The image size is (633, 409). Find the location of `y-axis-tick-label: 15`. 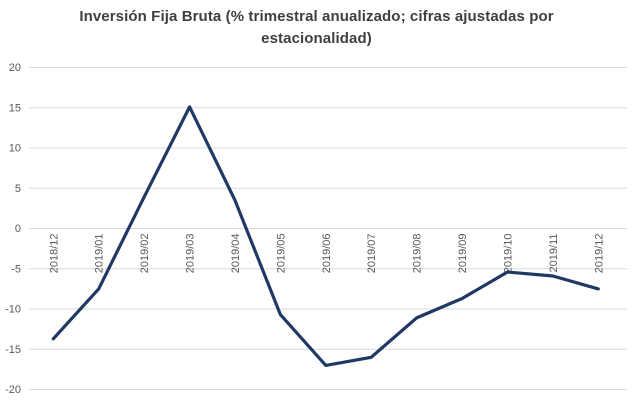

y-axis-tick-label: 15 is located at coordinates (15, 108).